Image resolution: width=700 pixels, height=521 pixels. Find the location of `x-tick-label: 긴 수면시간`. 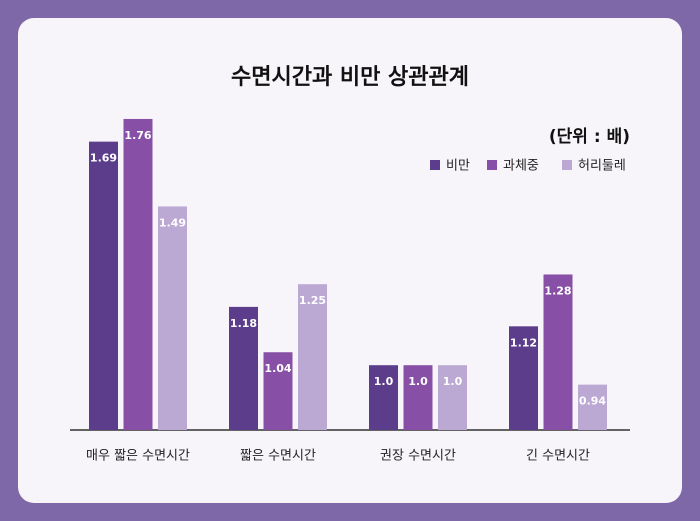

x-tick-label: 긴 수면시간 is located at coordinates (558, 456).